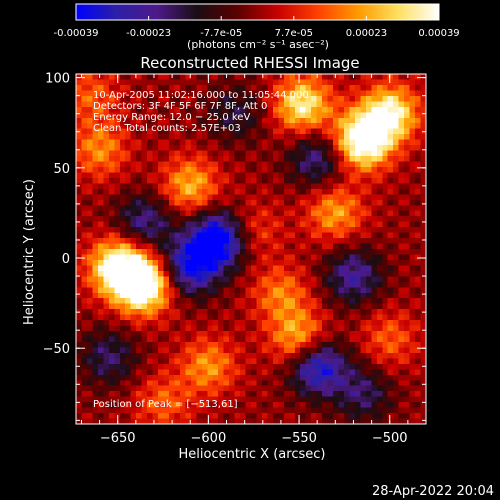 This screenshot has width=500, height=500. Describe the element at coordinates (438, 33) in the screenshot. I see `colorbar-tick-label: 0.00039` at that location.